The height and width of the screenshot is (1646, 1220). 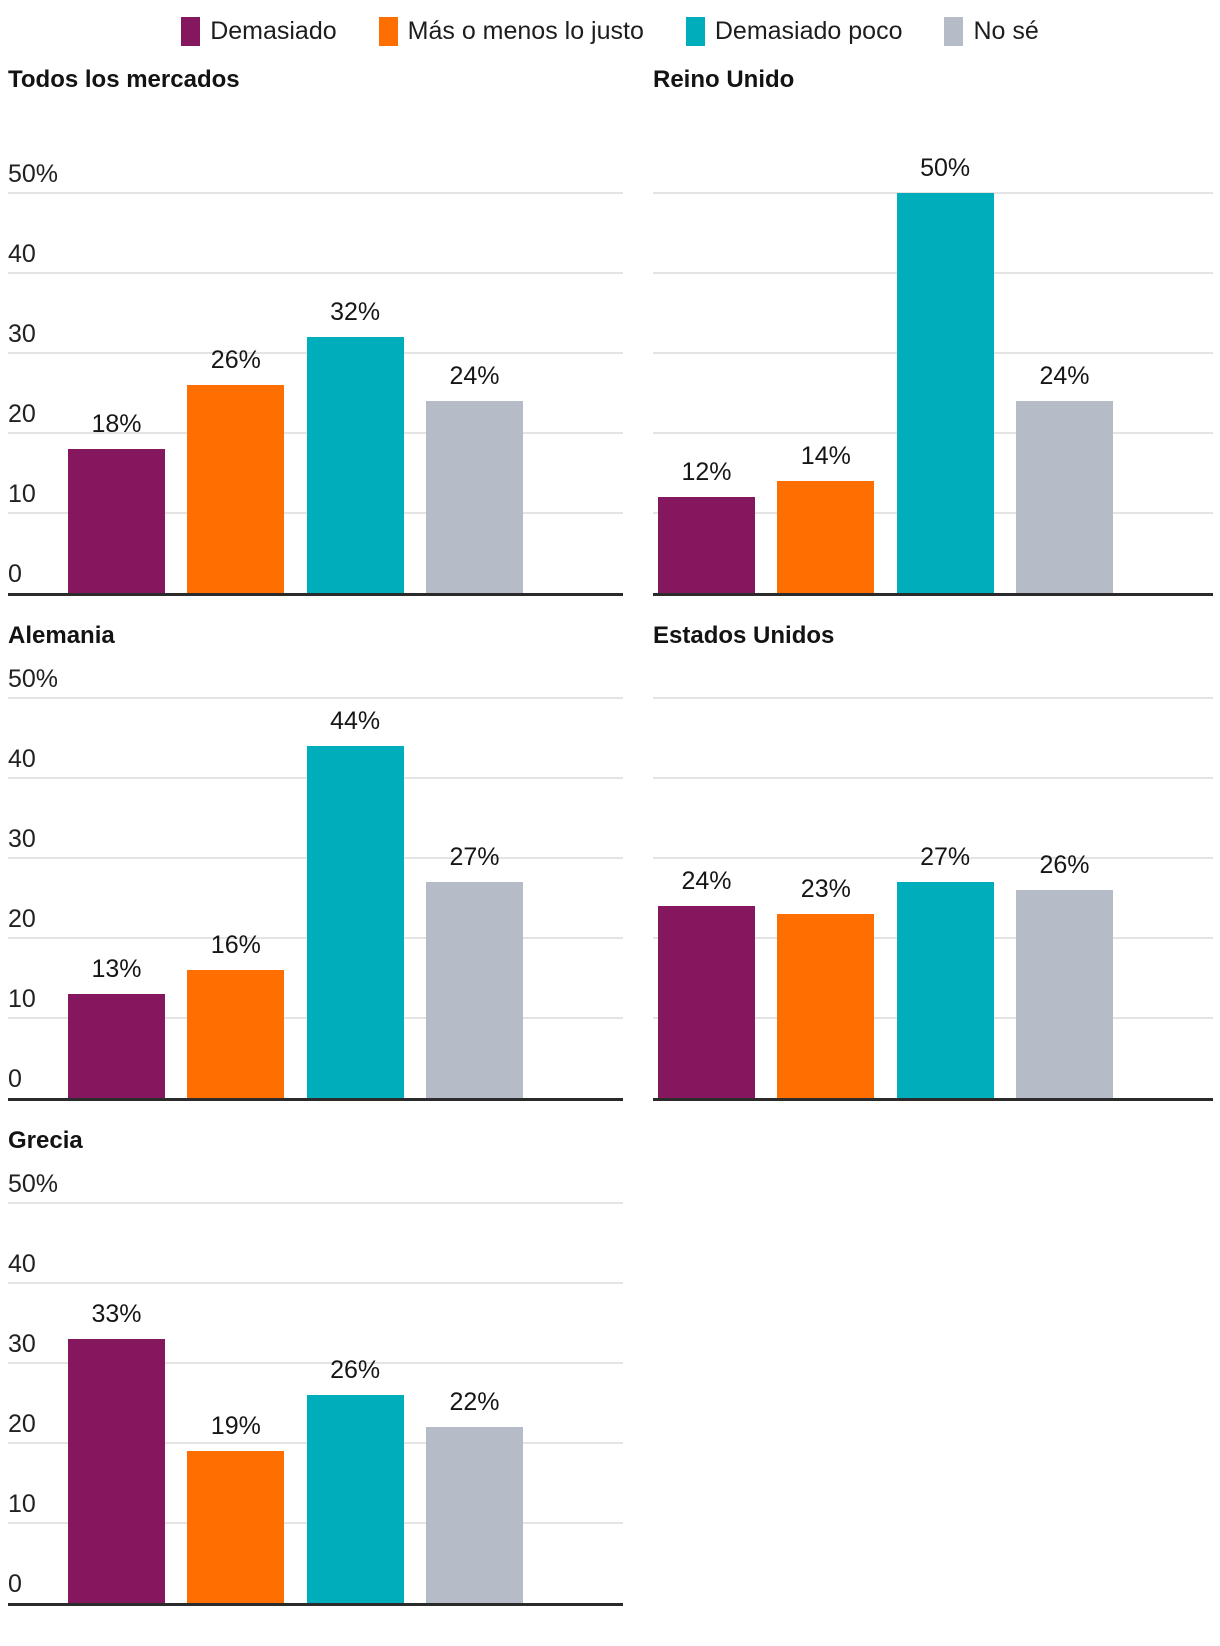 What do you see at coordinates (273, 30) in the screenshot?
I see `legend-item-label: Demasiado` at bounding box center [273, 30].